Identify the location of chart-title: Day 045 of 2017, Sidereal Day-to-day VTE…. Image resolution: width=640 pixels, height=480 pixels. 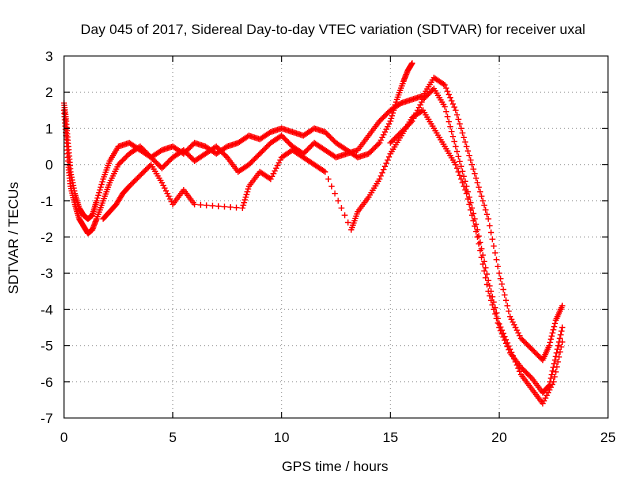
(333, 29).